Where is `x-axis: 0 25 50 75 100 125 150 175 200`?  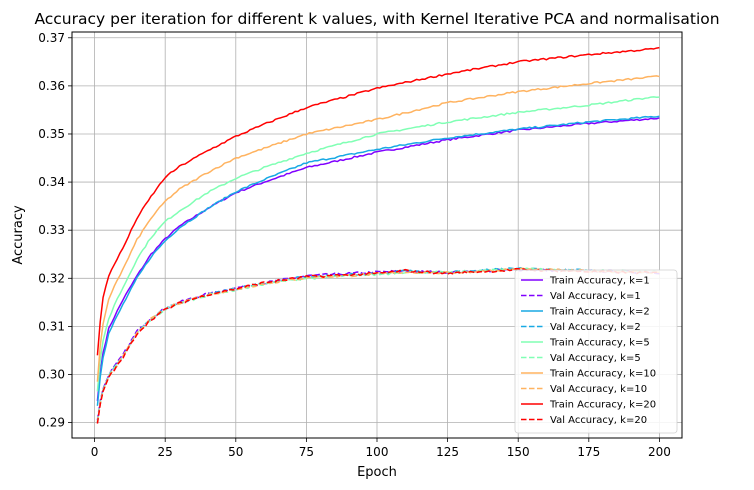
x-axis: 0 25 50 75 100 125 150 175 200 is located at coordinates (381, 448).